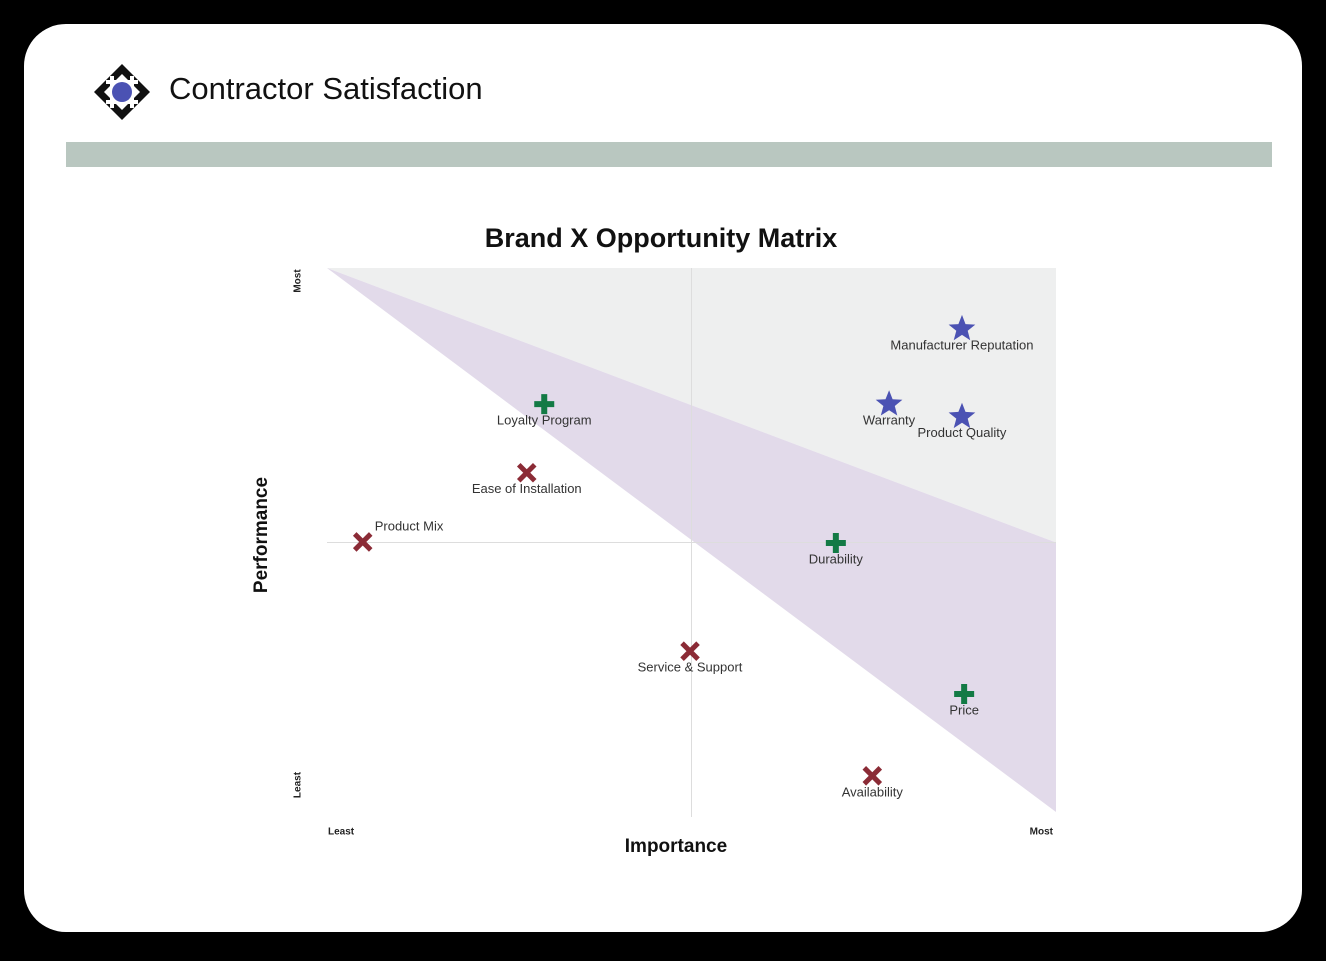  What do you see at coordinates (1042, 832) in the screenshot?
I see `x-tick-label: Most` at bounding box center [1042, 832].